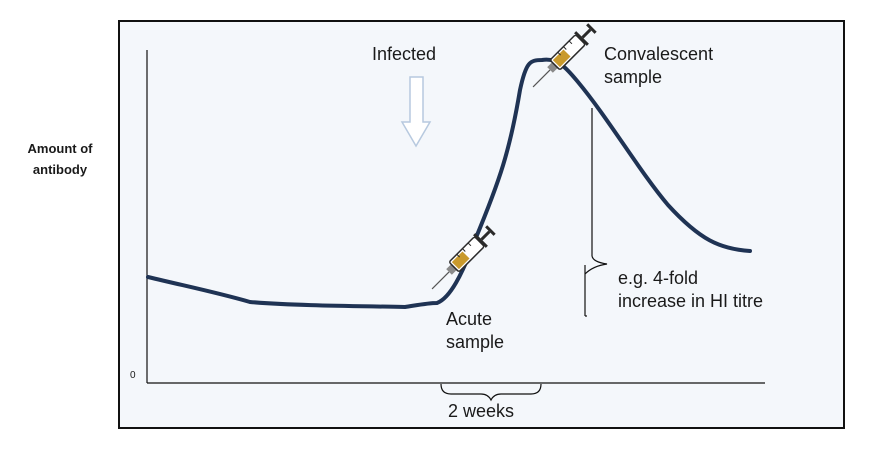 The width and height of the screenshot is (878, 454). Describe the element at coordinates (475, 331) in the screenshot. I see `acute-sample-label: Acute sample` at that location.